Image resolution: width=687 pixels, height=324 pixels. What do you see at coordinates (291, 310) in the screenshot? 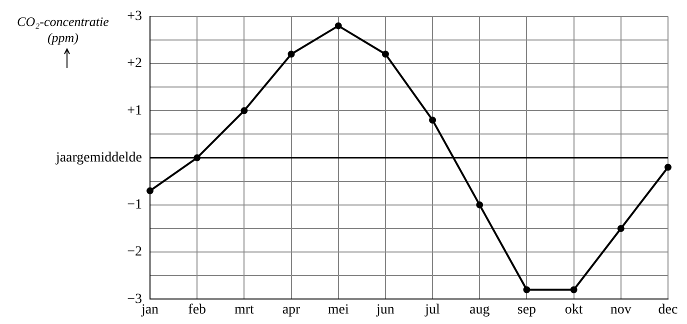
I see `x-tick-label: apr` at bounding box center [291, 310].